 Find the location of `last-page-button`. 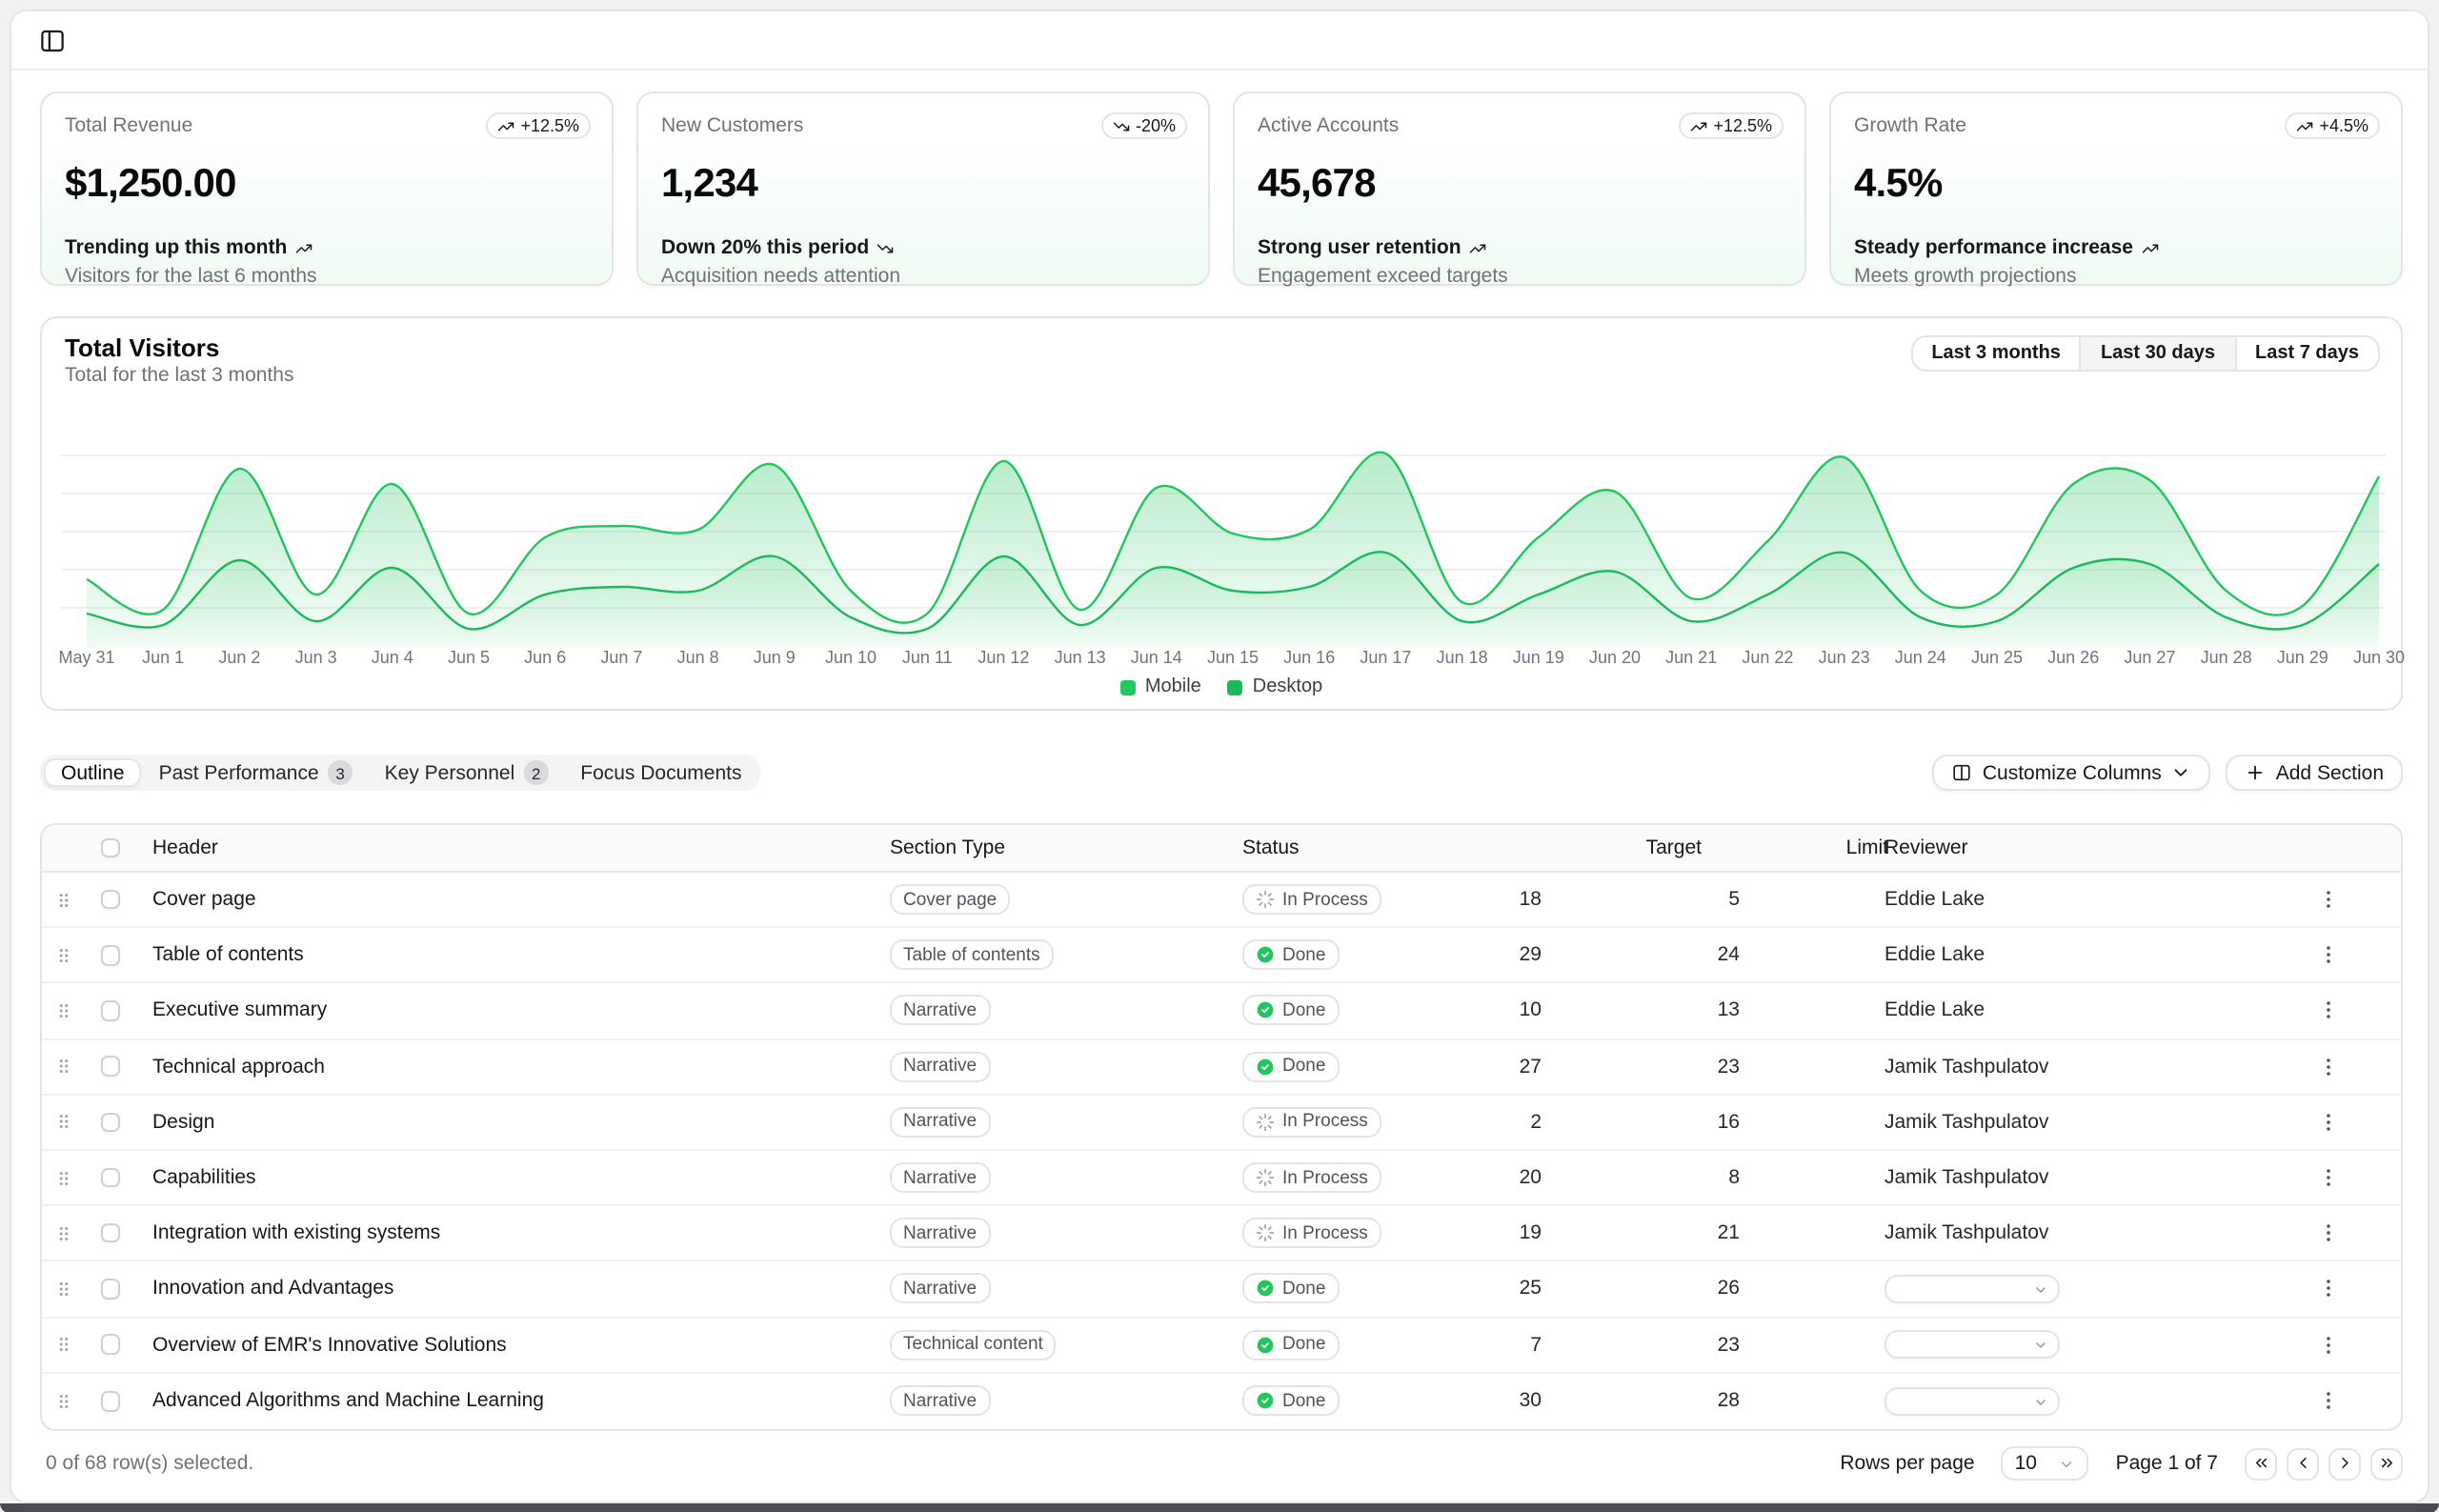

last-page-button is located at coordinates (2386, 1463).